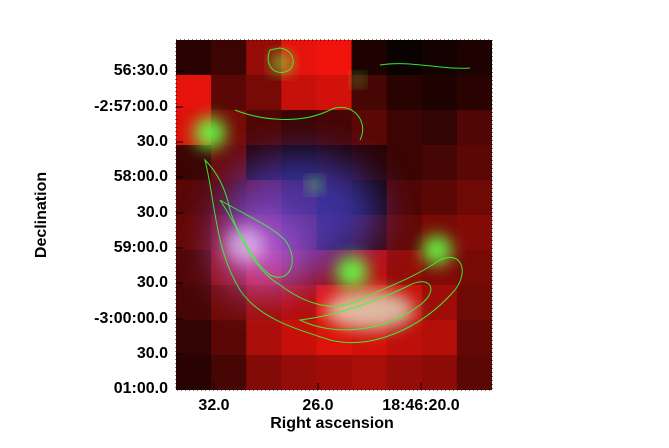 The width and height of the screenshot is (669, 448). I want to click on white-emission, so click(370, 310).